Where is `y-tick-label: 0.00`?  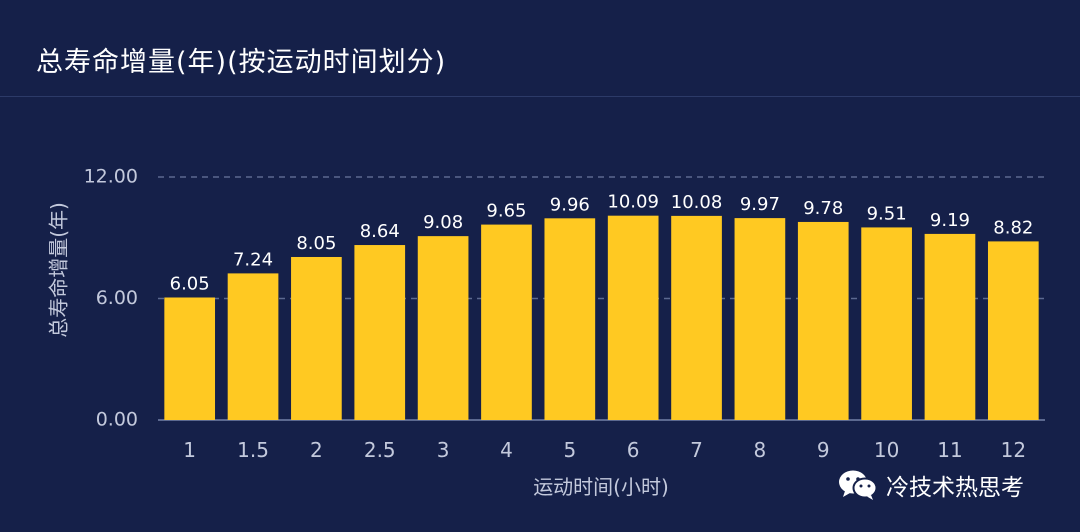
y-tick-label: 0.00 is located at coordinates (117, 420).